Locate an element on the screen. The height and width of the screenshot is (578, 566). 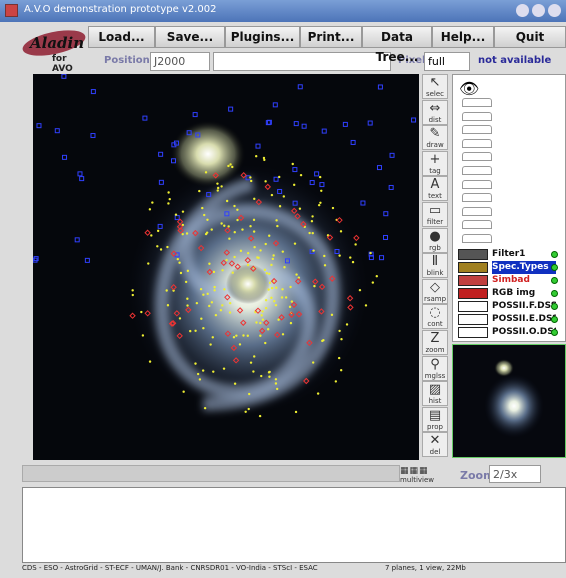
spiral-arms is located at coordinates (247, 294).